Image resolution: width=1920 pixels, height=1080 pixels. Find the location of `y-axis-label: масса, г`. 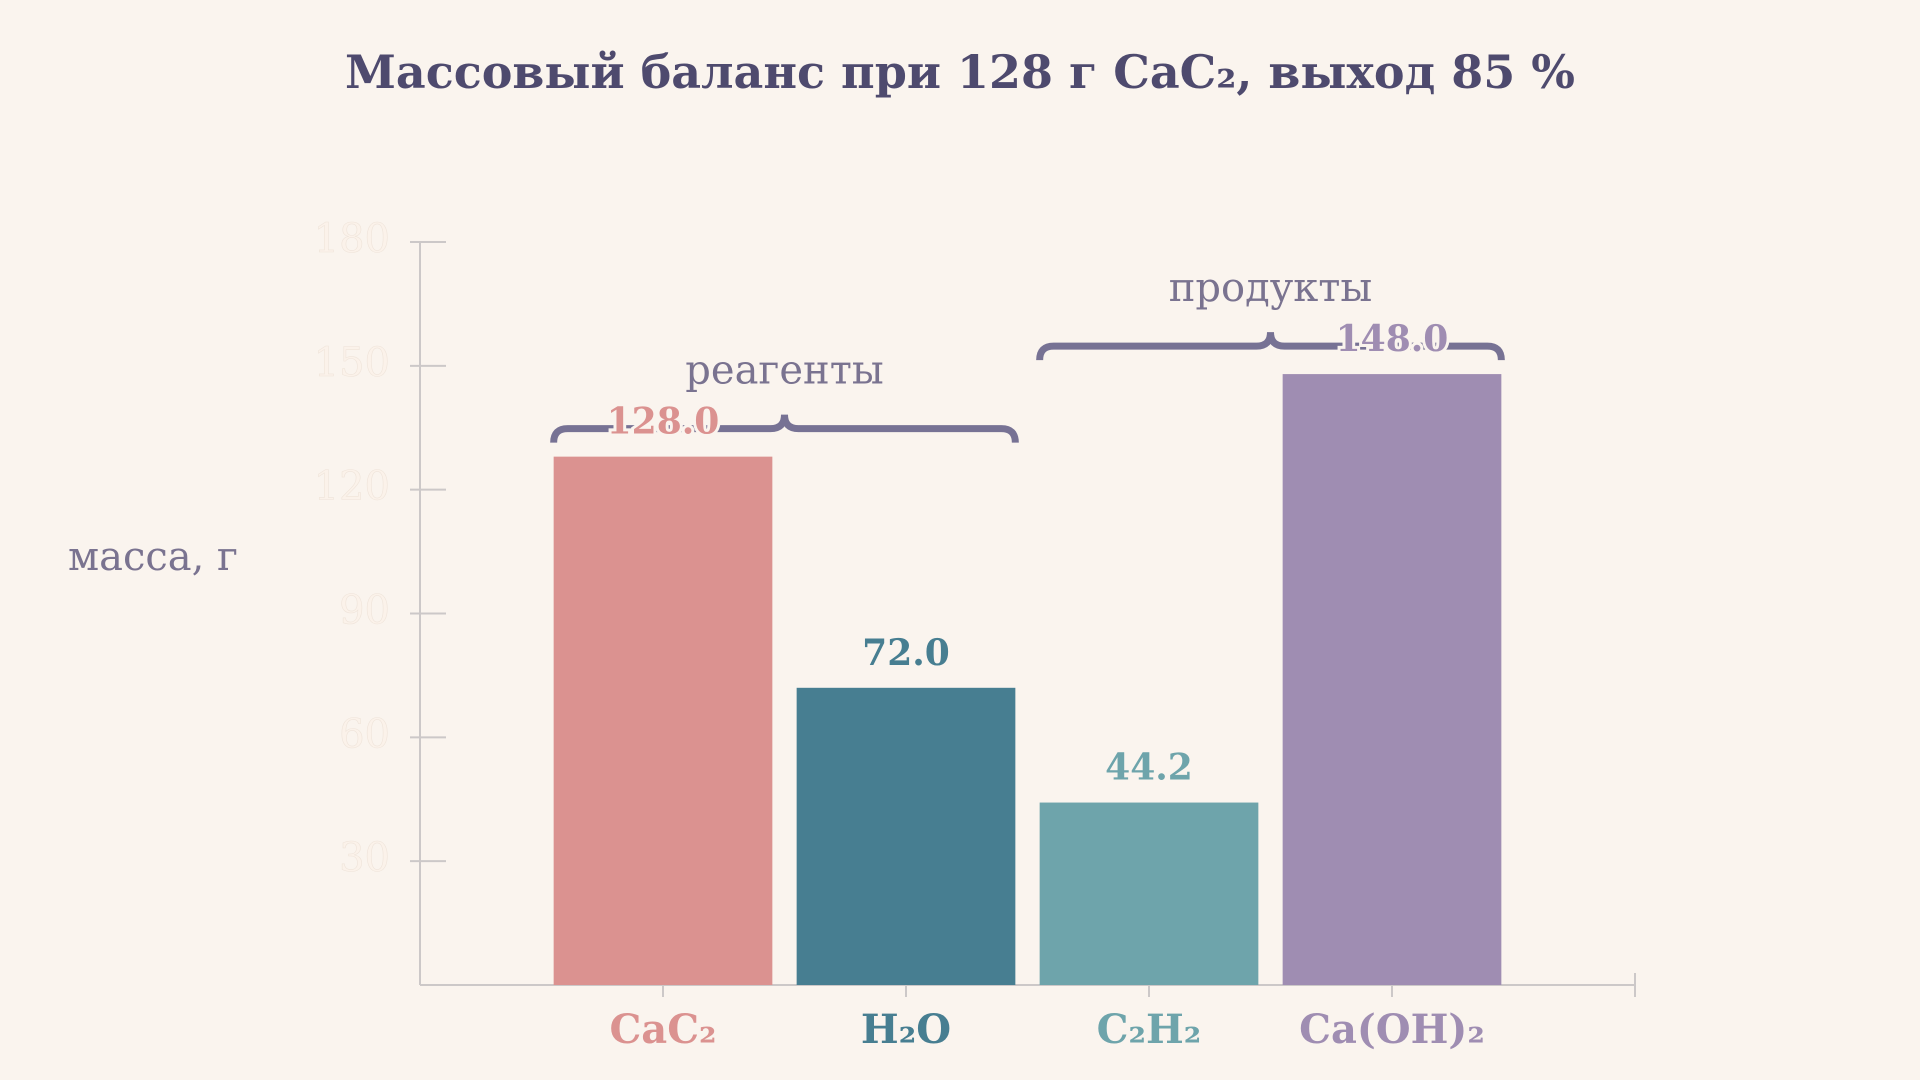

y-axis-label: масса, г is located at coordinates (153, 557).